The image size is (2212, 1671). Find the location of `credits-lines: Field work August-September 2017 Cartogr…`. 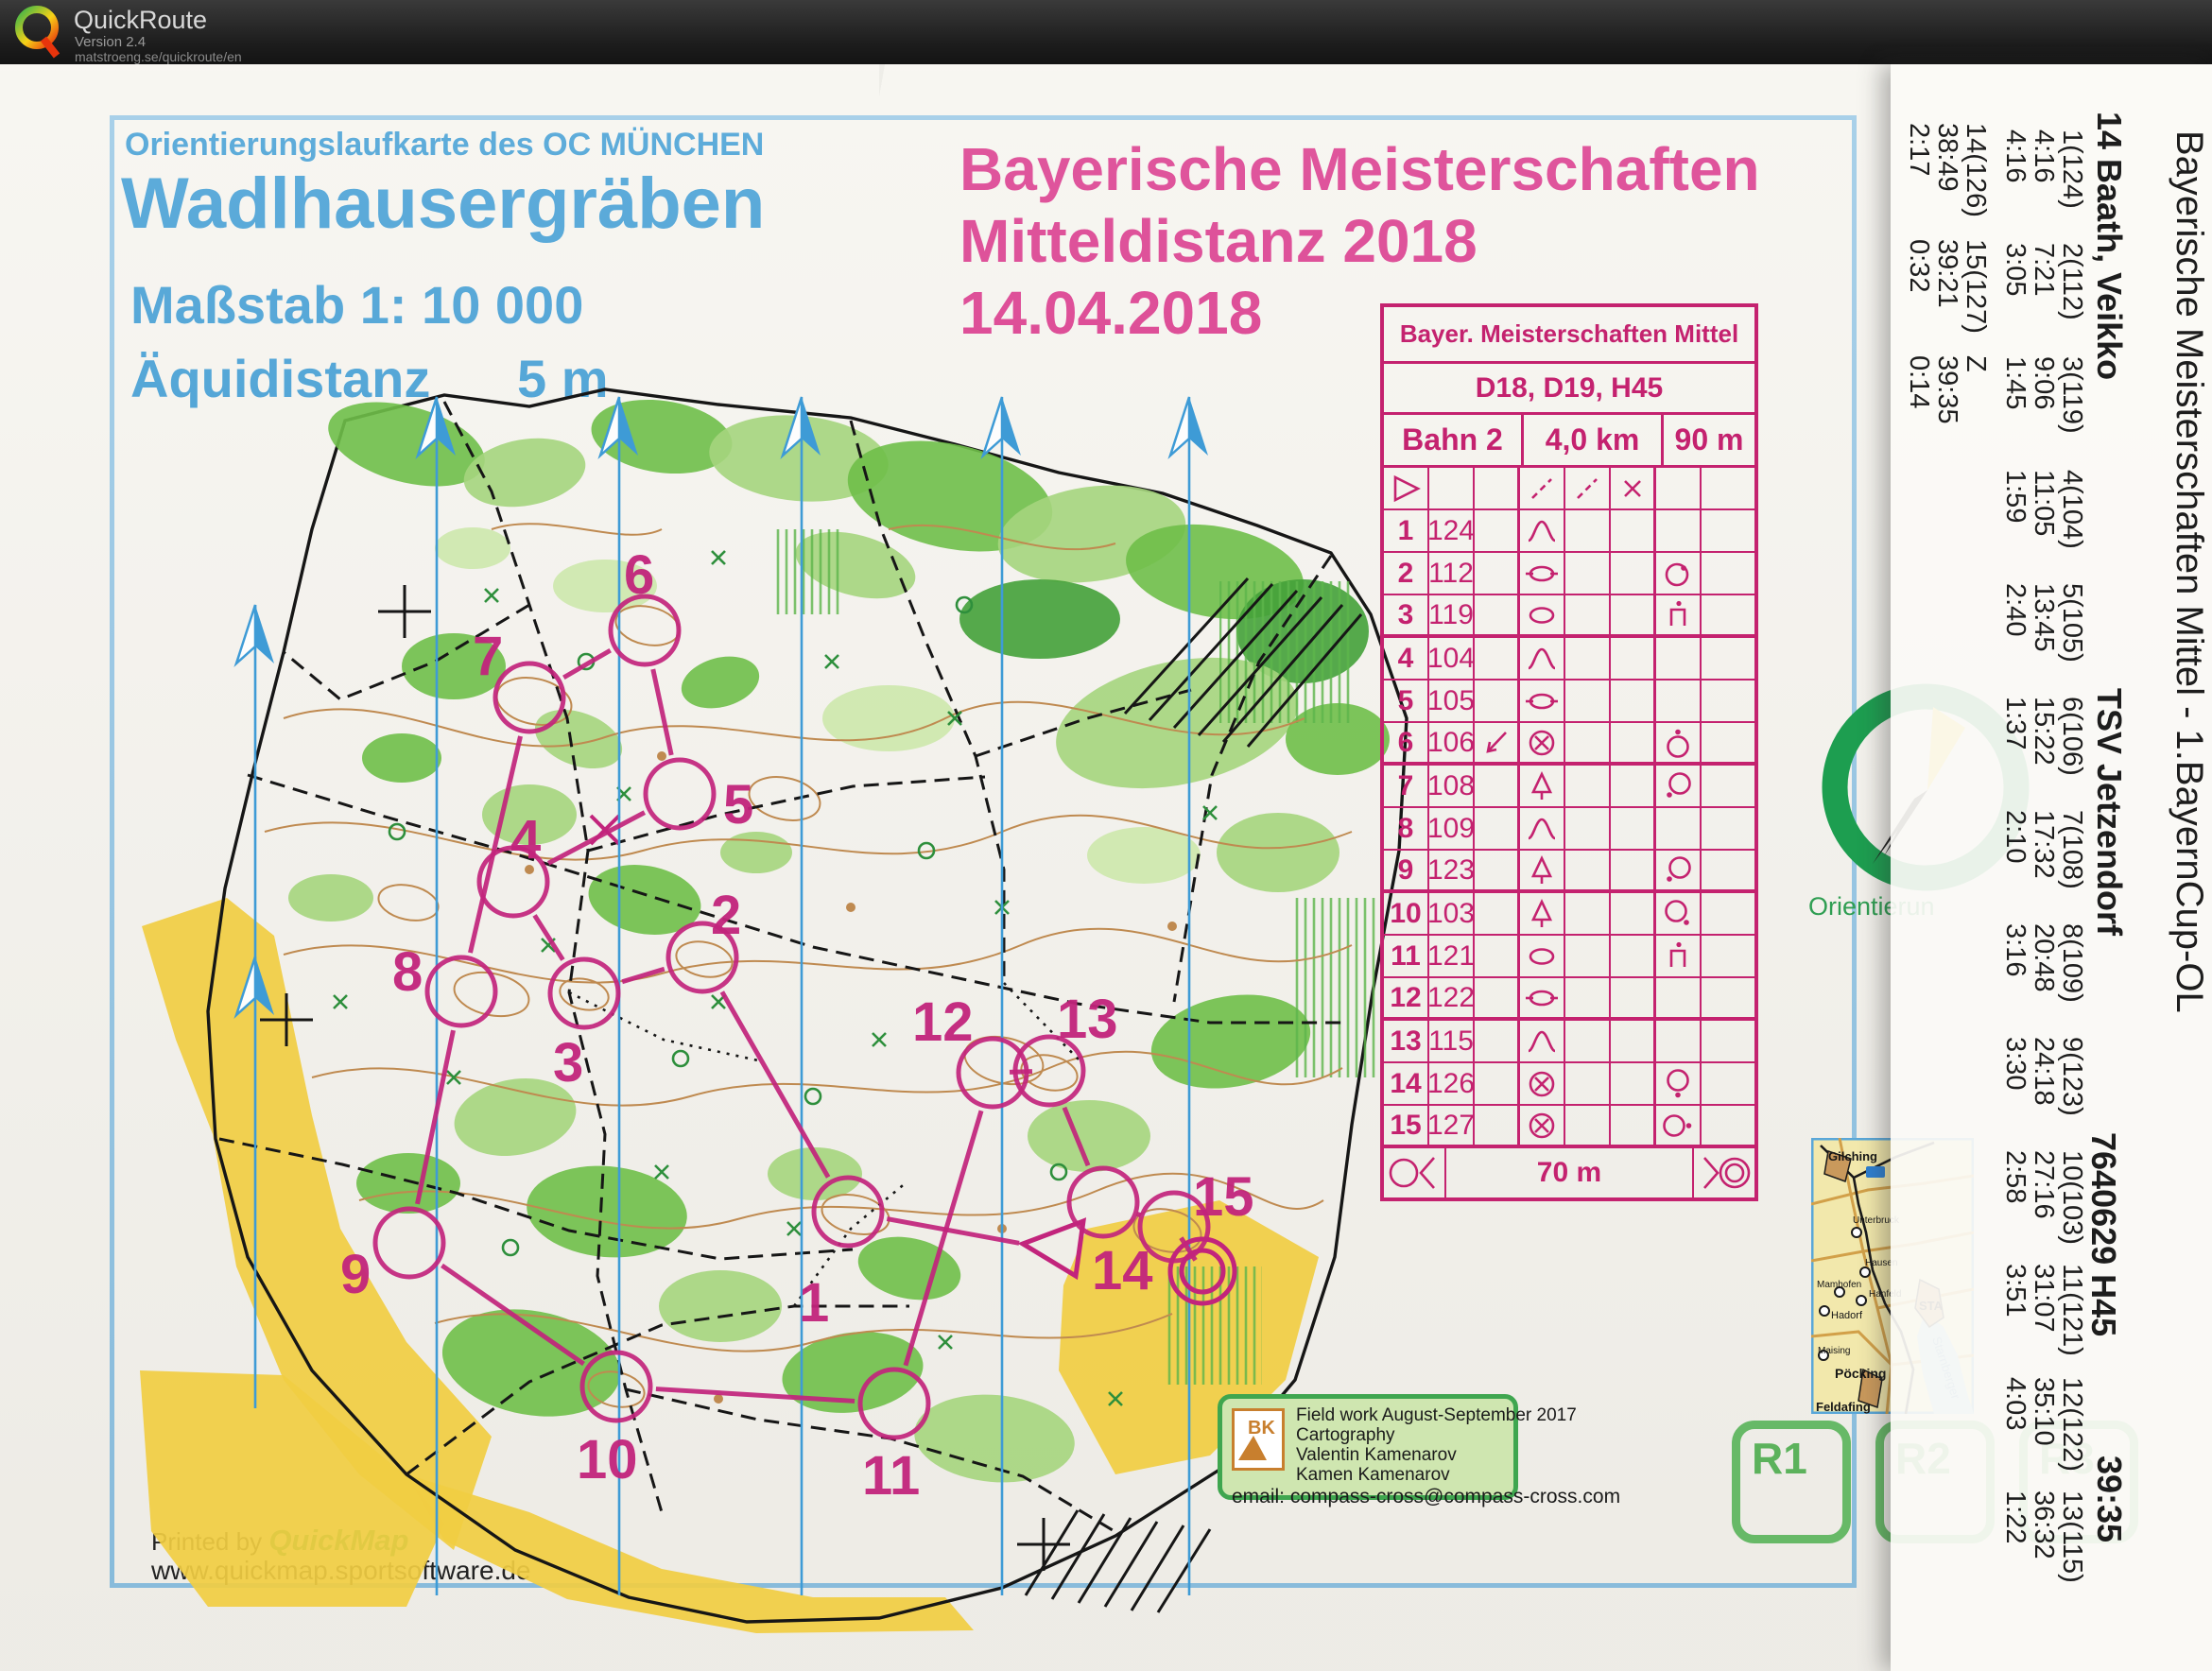

credits-lines: Field work August-September 2017 Cartogr… is located at coordinates (1436, 1445).